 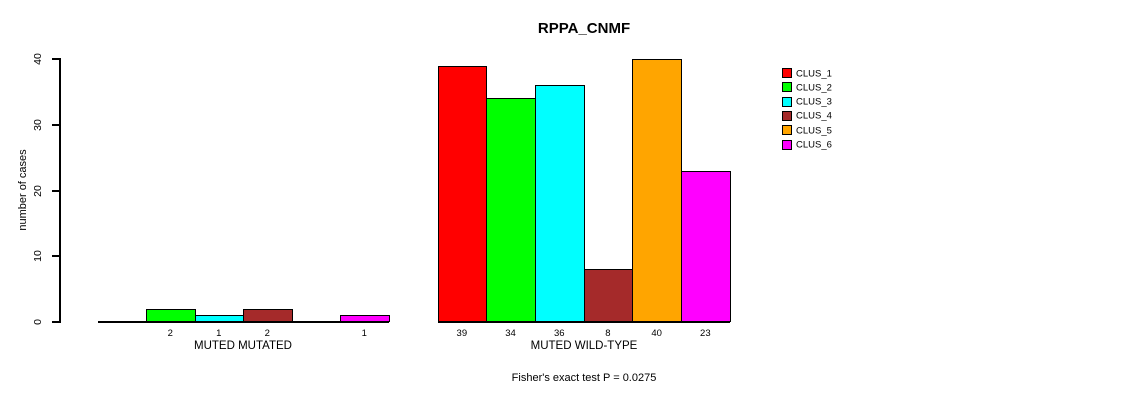 I want to click on group-label-muted-mutated: MUTED MUTATED, so click(x=243, y=346).